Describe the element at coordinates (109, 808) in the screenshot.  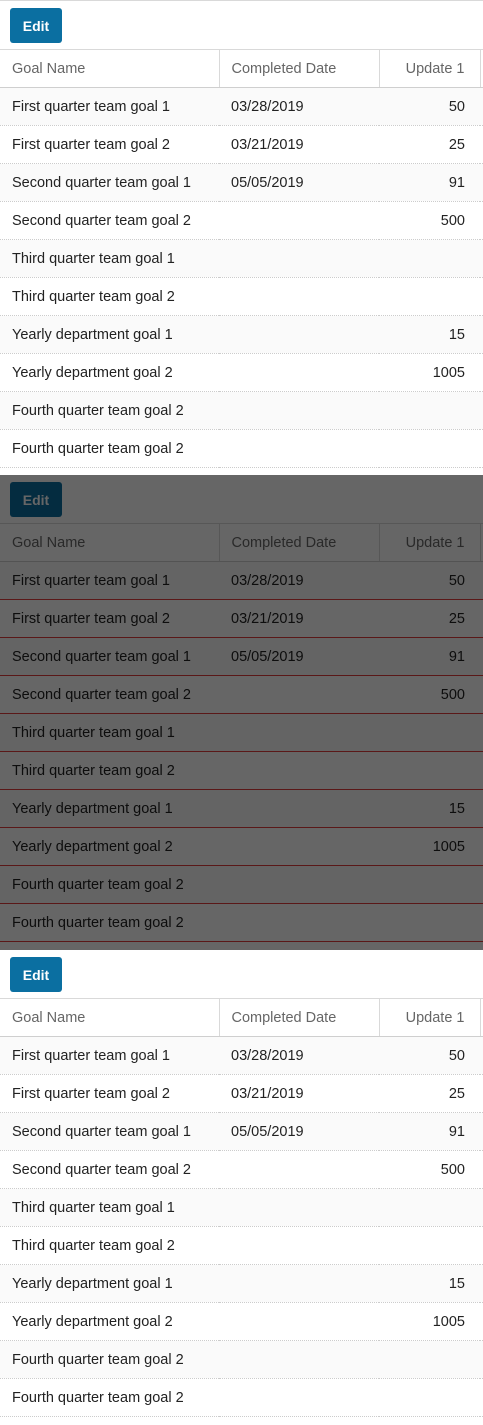
I see `goal-name-cell: Yearly department goal 1` at that location.